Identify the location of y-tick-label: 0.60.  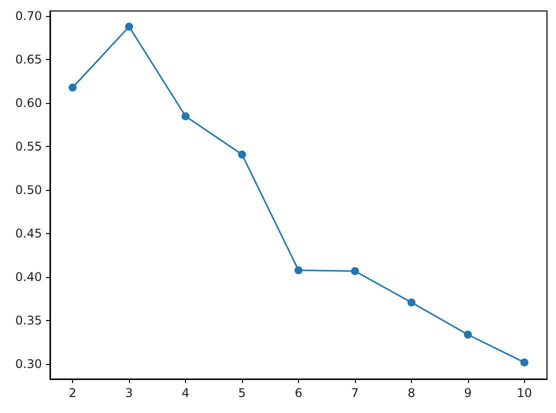
(28, 103).